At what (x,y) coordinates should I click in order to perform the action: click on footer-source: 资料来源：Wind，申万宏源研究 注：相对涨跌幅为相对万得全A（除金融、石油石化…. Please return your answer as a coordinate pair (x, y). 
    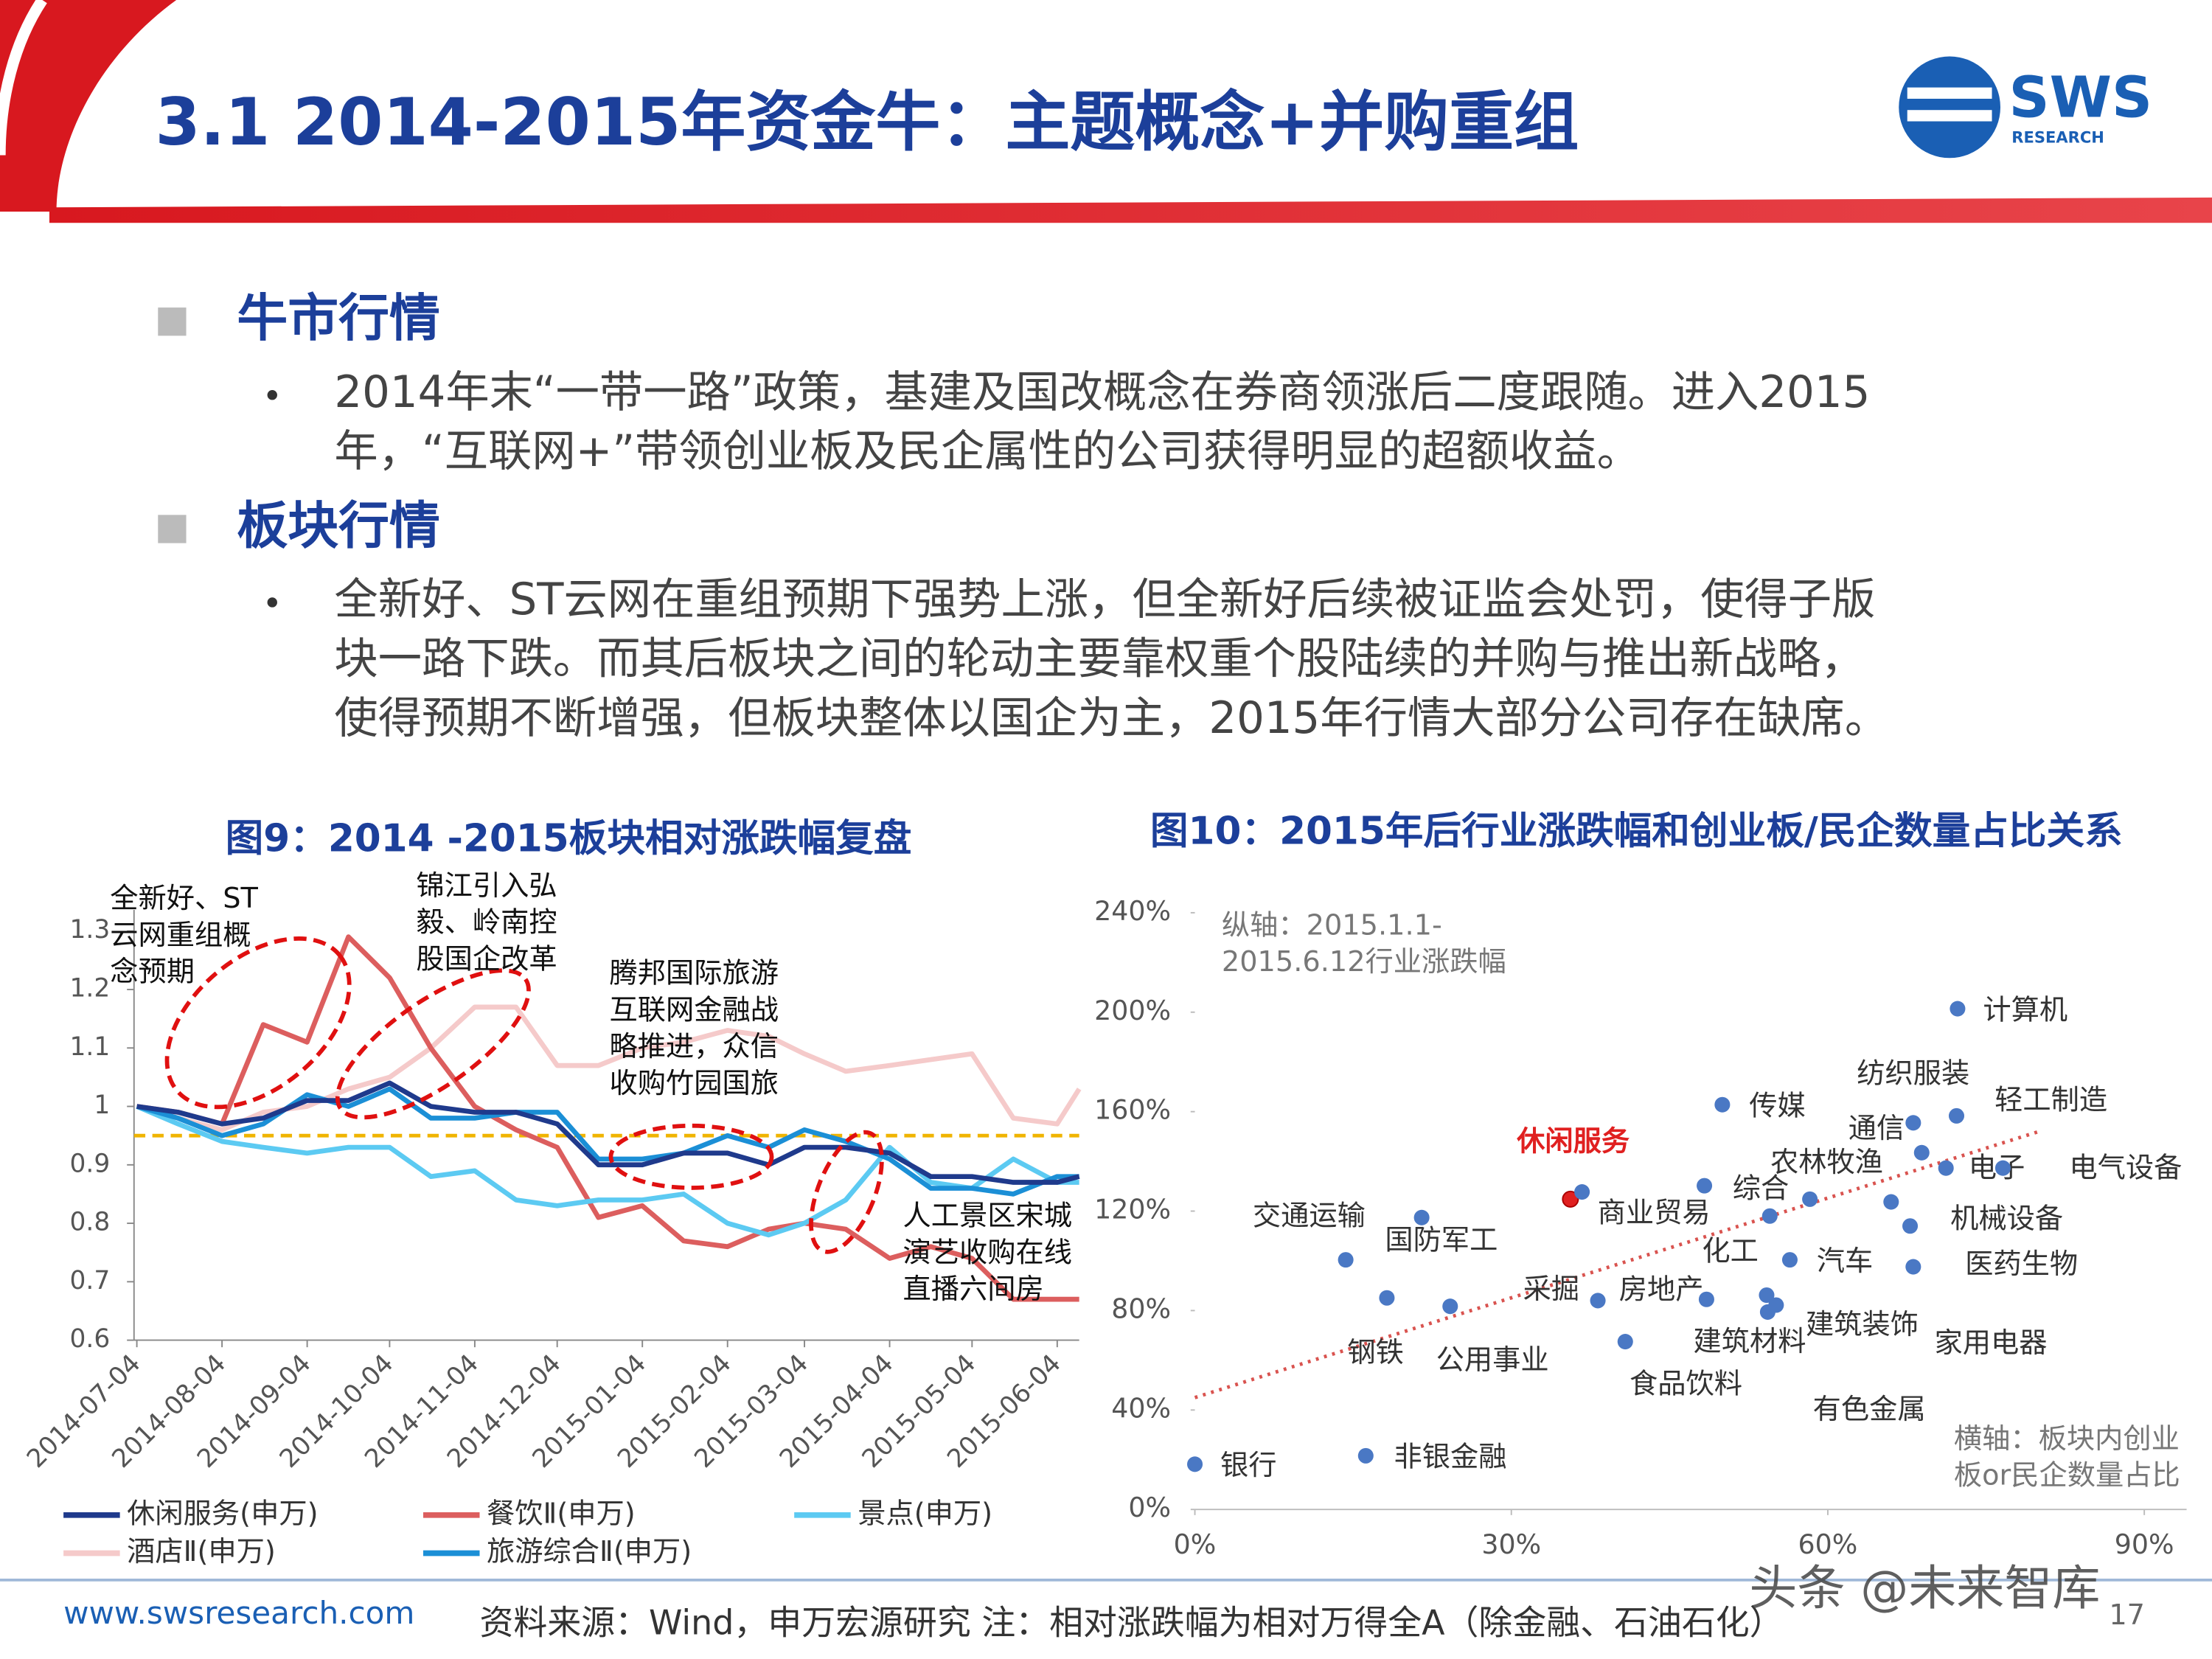
    Looking at the image, I should click on (1132, 1623).